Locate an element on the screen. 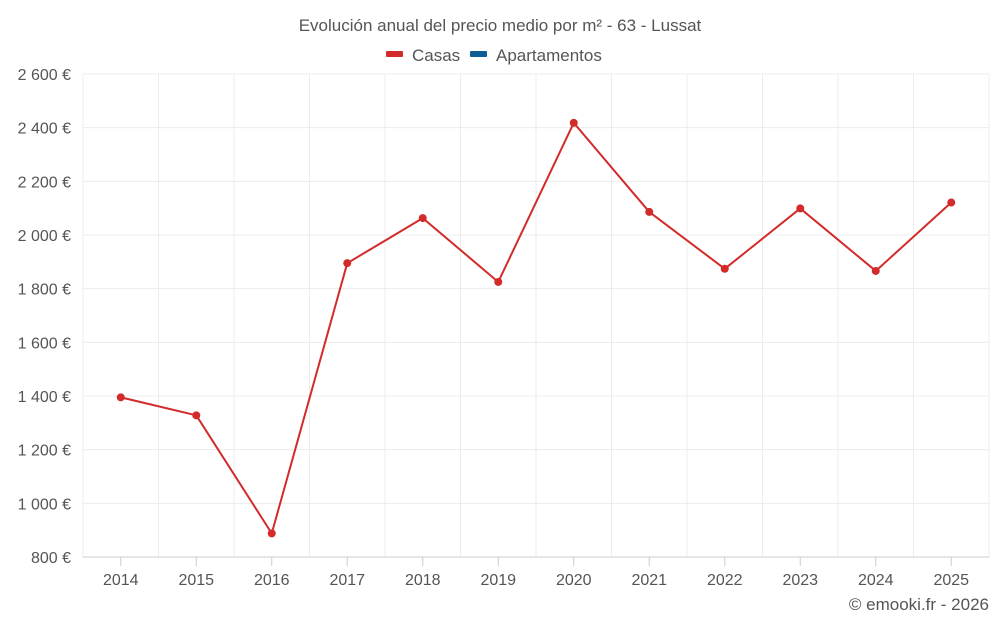 This screenshot has width=1000, height=630. x-tick-label: 2023 is located at coordinates (800, 580).